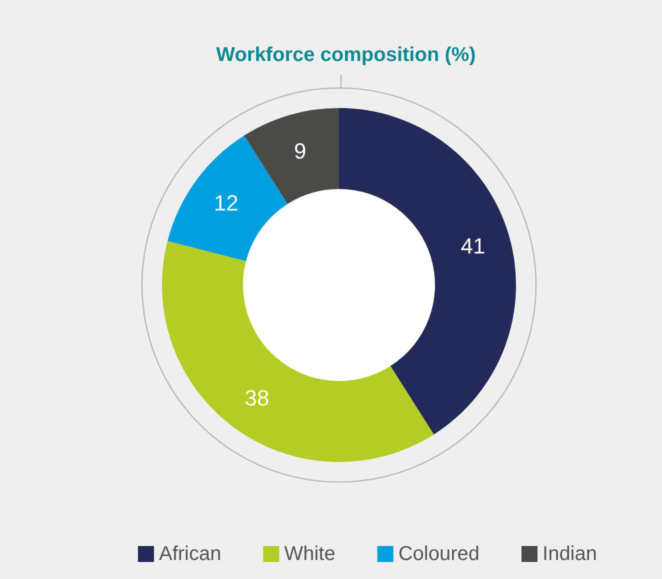  I want to click on data-label: 12, so click(226, 203).